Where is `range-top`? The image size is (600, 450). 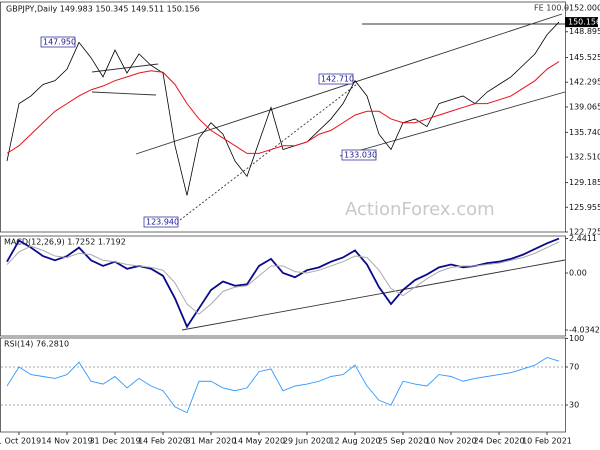 range-top is located at coordinates (125, 68).